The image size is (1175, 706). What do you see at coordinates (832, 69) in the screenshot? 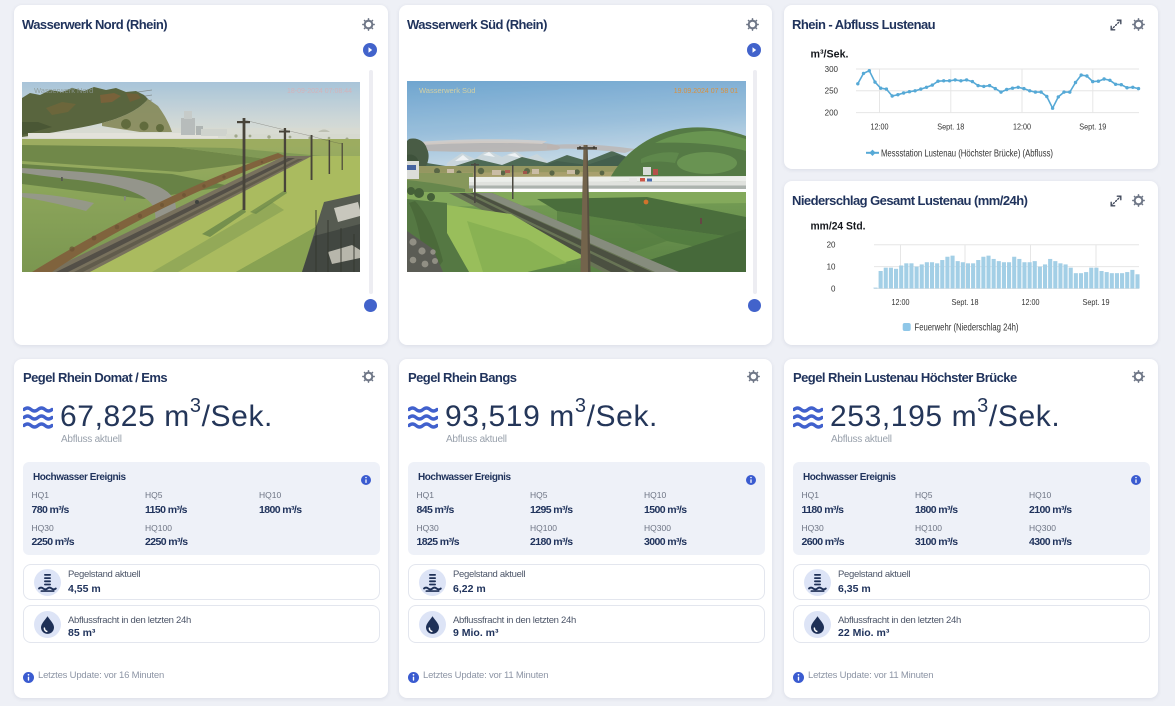
I see `svg-text: 300` at bounding box center [832, 69].